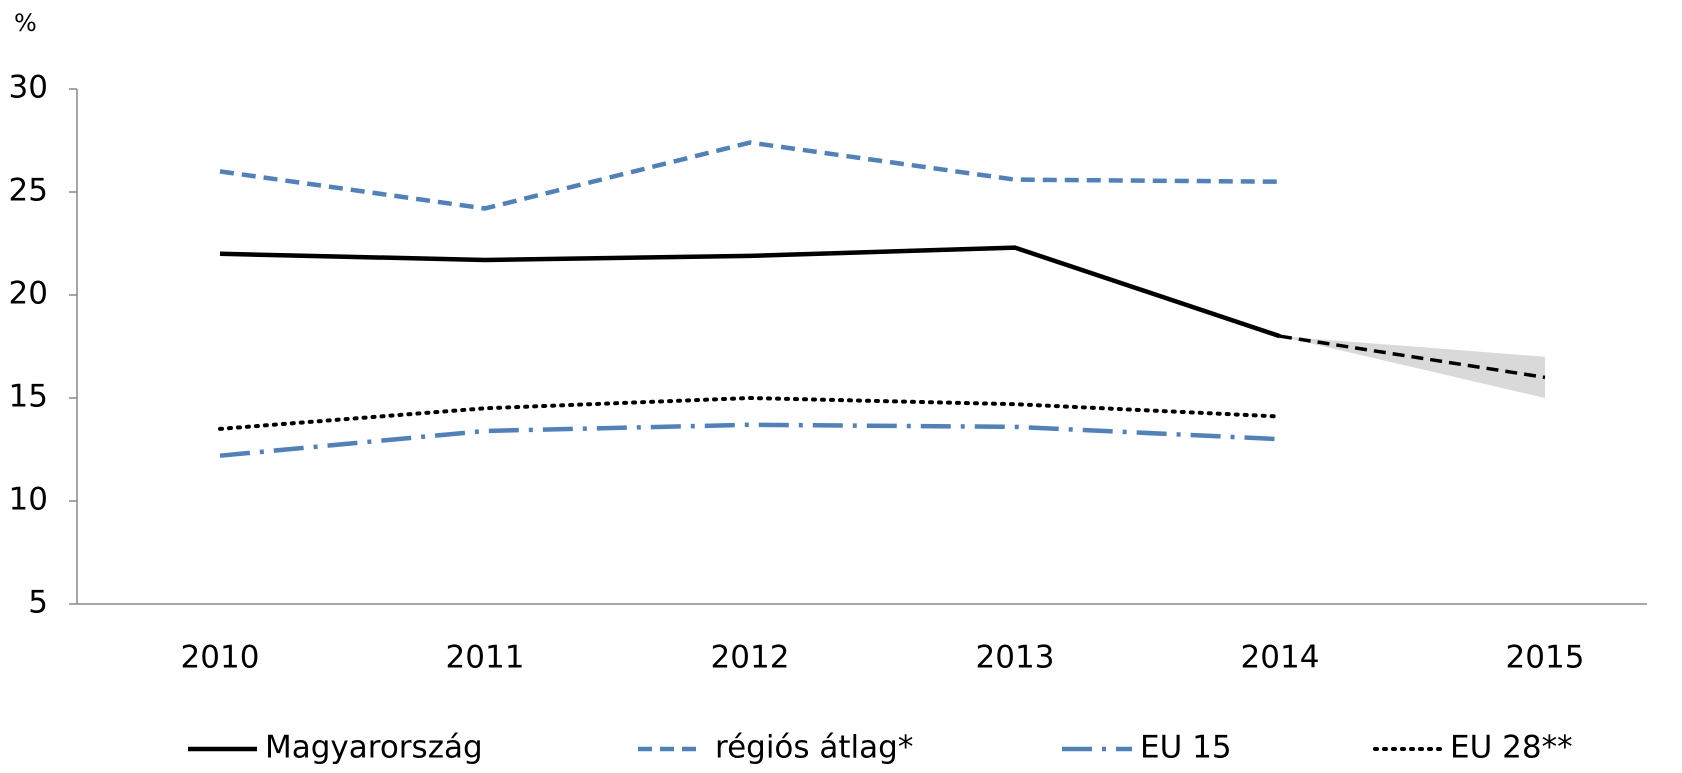 The height and width of the screenshot is (773, 1682). Describe the element at coordinates (28, 500) in the screenshot. I see `y-tick-label: 10` at that location.